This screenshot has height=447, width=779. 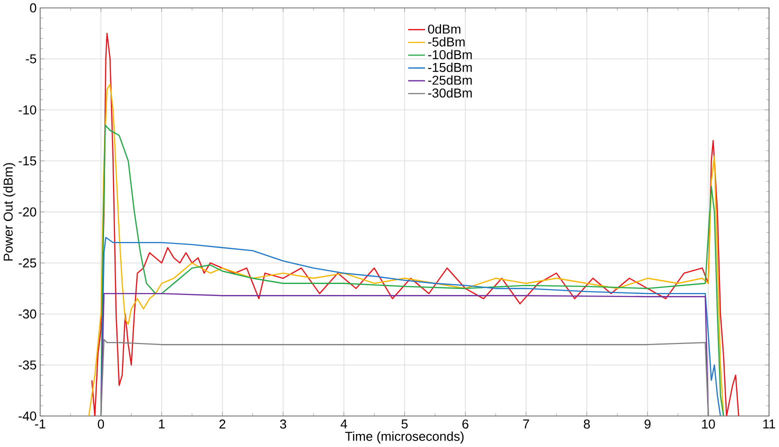 I want to click on x-tick-label: 5, so click(x=405, y=424).